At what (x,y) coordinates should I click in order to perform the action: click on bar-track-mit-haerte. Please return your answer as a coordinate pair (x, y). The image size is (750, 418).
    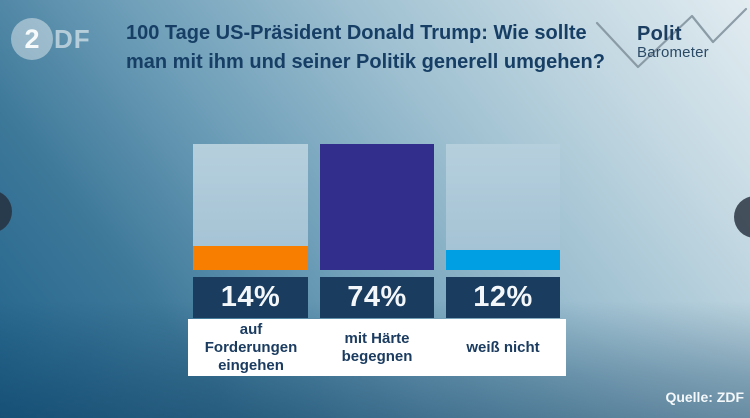
    Looking at the image, I should click on (377, 207).